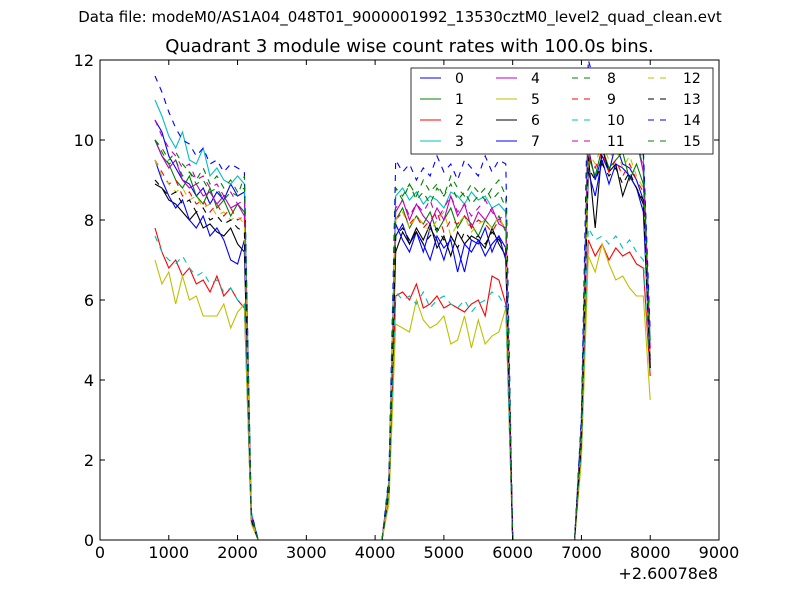  What do you see at coordinates (168, 552) in the screenshot?
I see `x-tick-label: 1000` at bounding box center [168, 552].